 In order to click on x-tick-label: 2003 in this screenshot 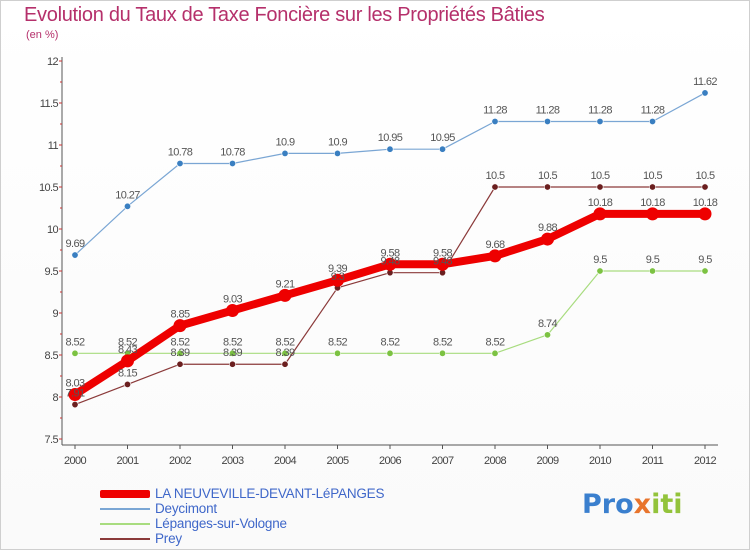, I will do `click(232, 461)`.